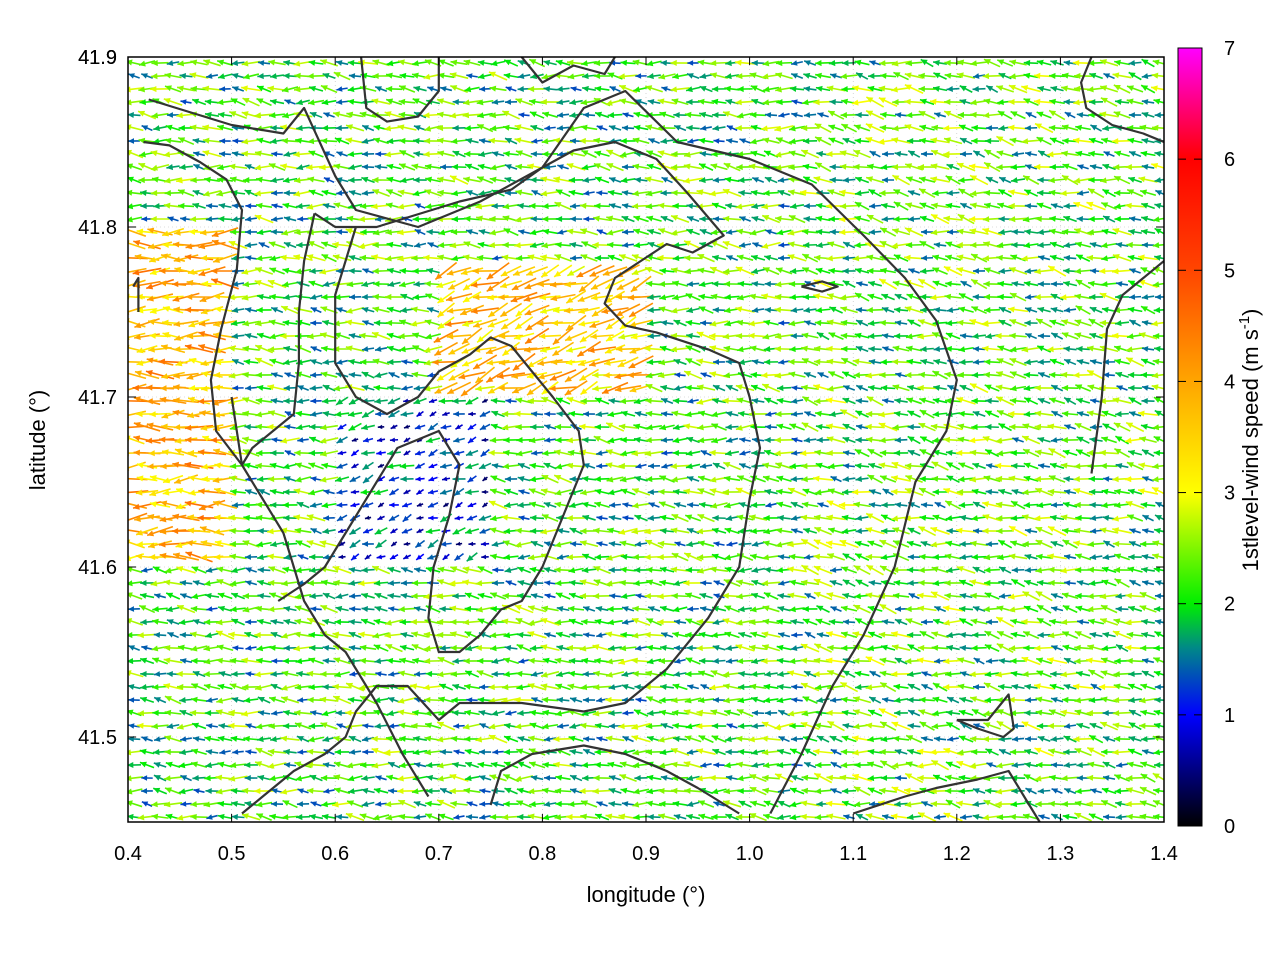 Image resolution: width=1280 pixels, height=960 pixels. Describe the element at coordinates (97, 228) in the screenshot. I see `y-tick-label: 41.8` at that location.